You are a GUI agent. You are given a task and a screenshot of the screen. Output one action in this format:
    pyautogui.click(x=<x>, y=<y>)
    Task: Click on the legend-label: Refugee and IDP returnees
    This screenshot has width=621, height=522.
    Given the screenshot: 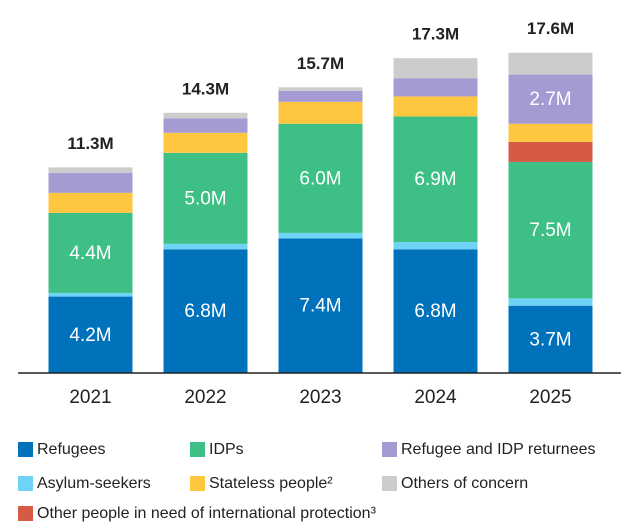 What is the action you would take?
    pyautogui.click(x=498, y=449)
    